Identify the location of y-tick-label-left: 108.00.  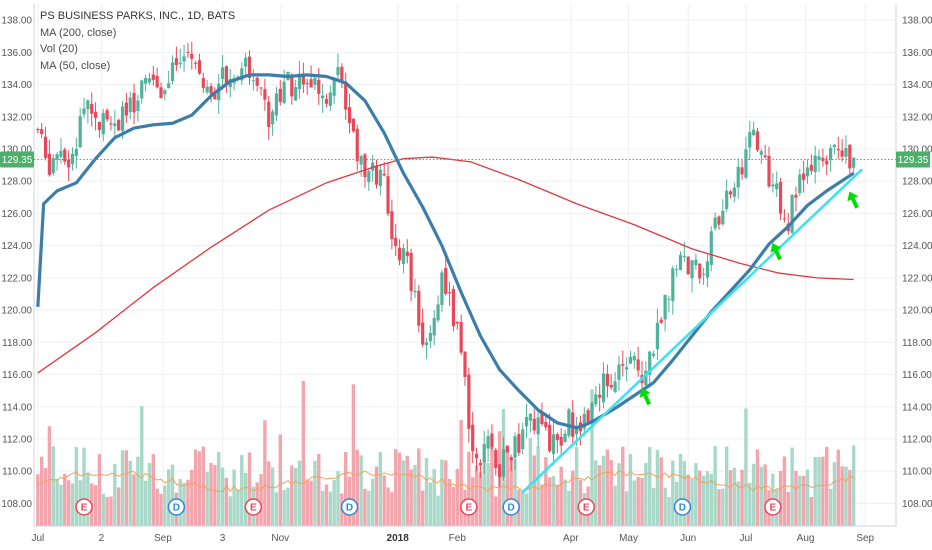
(16, 504).